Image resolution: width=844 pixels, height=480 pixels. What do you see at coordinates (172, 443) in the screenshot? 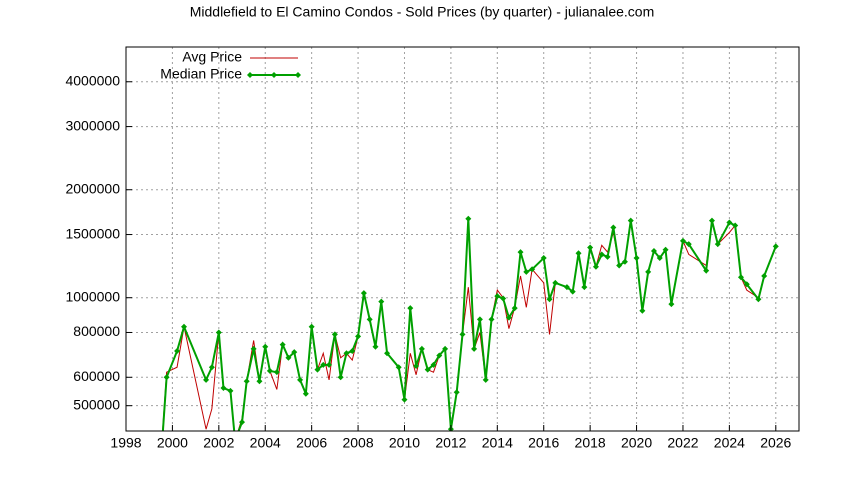
I see `x-tick-label: 2000` at bounding box center [172, 443].